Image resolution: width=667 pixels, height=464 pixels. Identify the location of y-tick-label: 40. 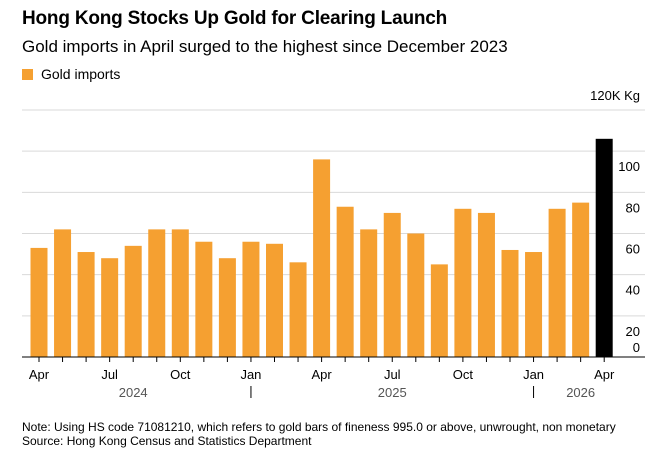
(633, 290).